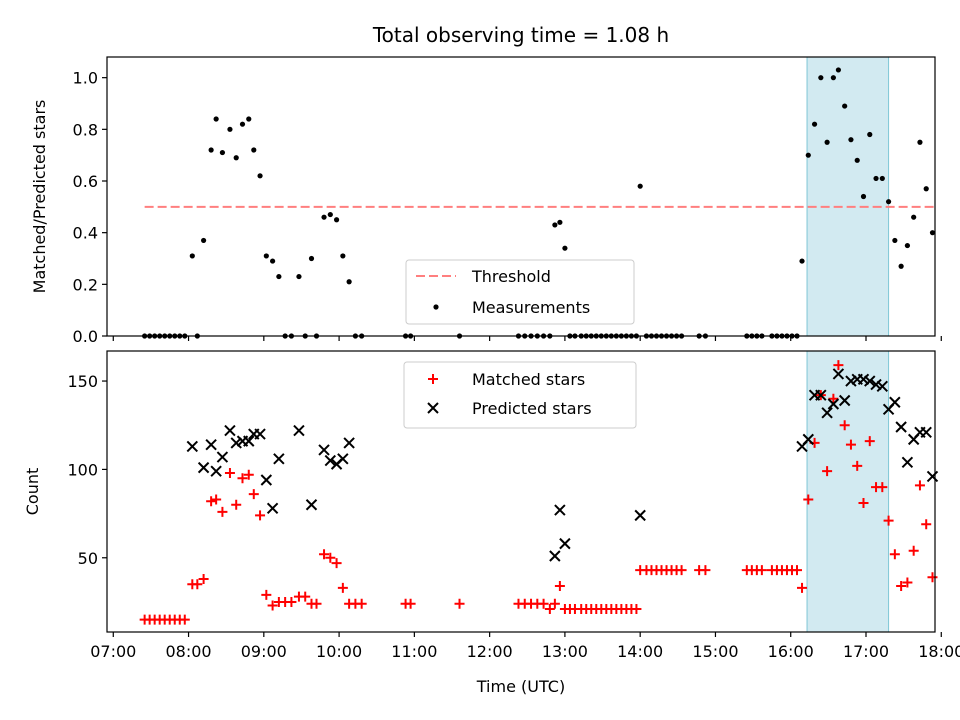  What do you see at coordinates (113, 651) in the screenshot?
I see `x-tick-label: 07:00` at bounding box center [113, 651].